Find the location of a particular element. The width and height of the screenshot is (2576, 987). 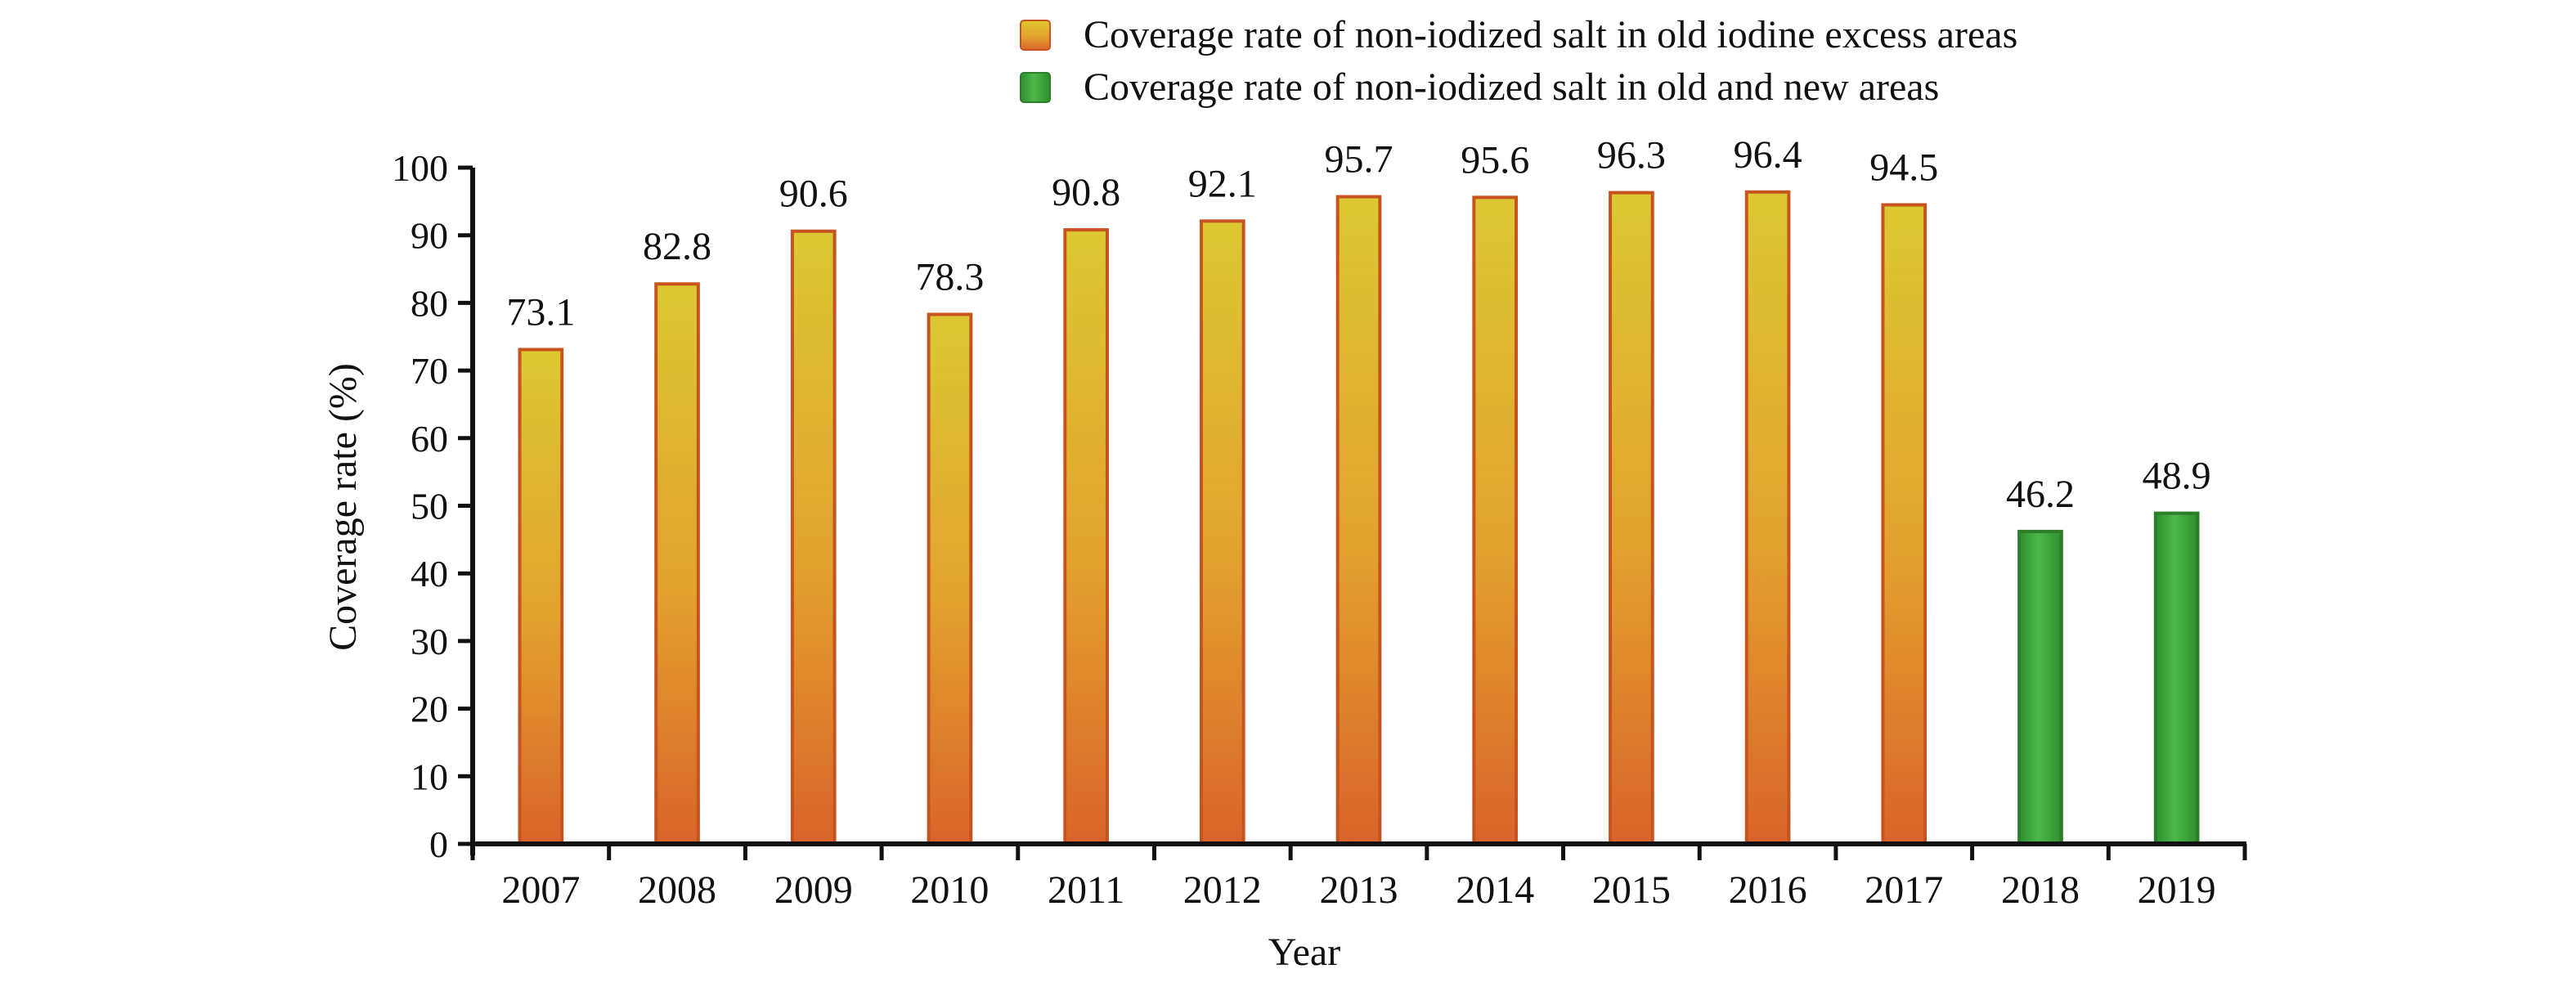

data-label-2012: 92.1 is located at coordinates (1222, 183).